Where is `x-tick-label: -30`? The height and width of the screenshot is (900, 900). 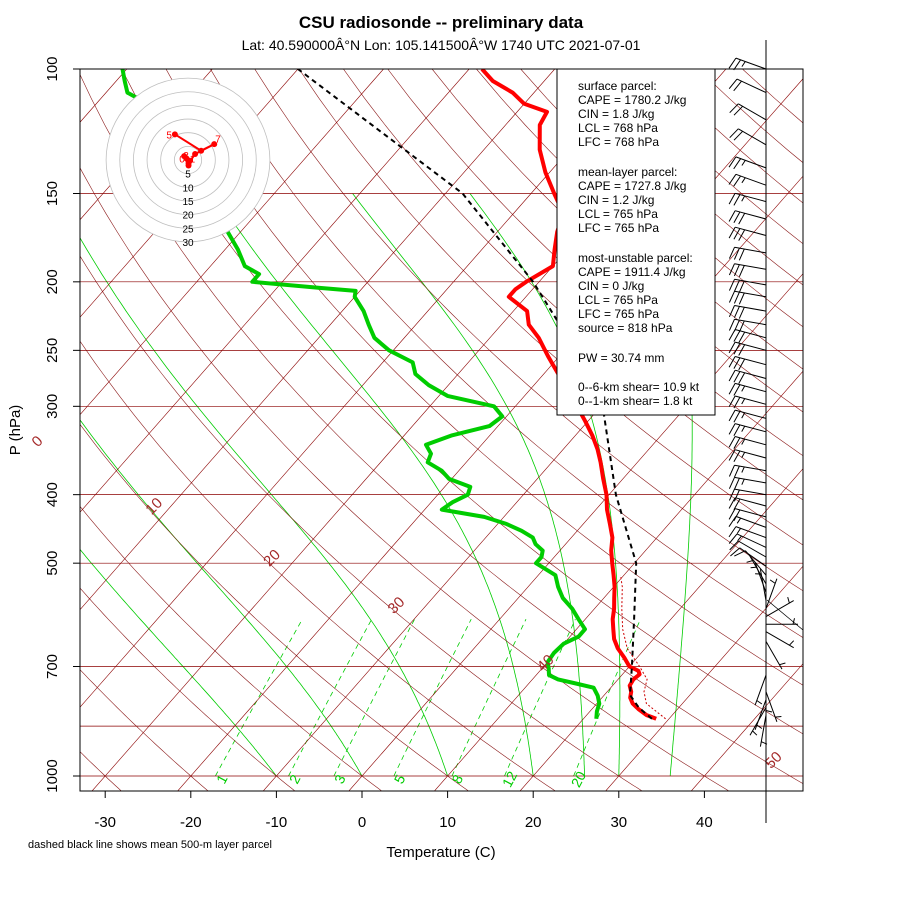
x-tick-label: -30 is located at coordinates (105, 822).